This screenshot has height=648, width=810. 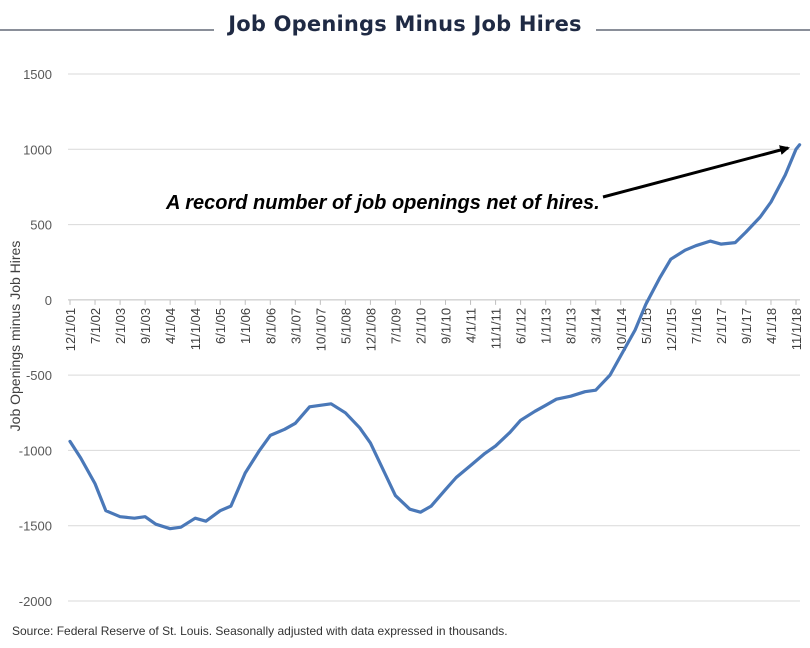 I want to click on x-tick-label: 12/1/01, so click(x=70, y=329).